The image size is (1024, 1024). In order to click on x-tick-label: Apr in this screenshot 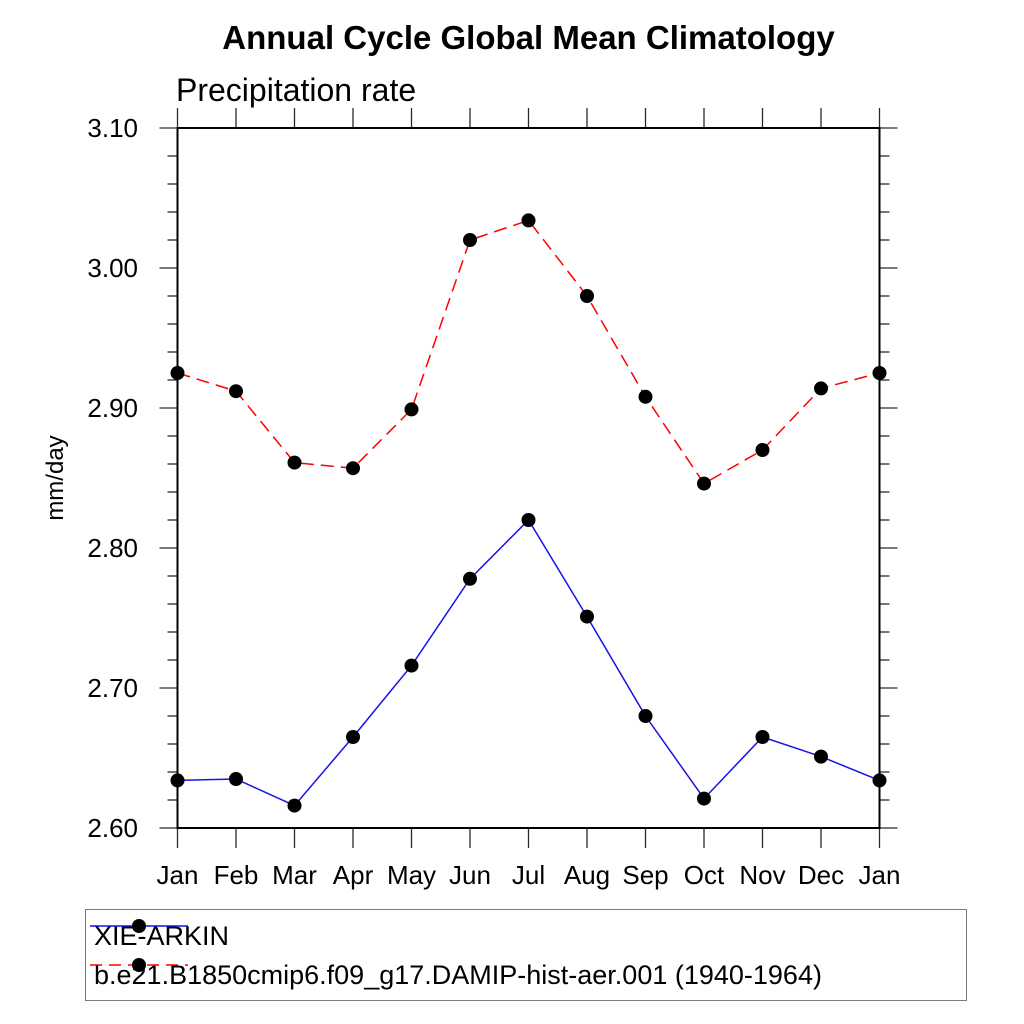, I will do `click(353, 875)`.